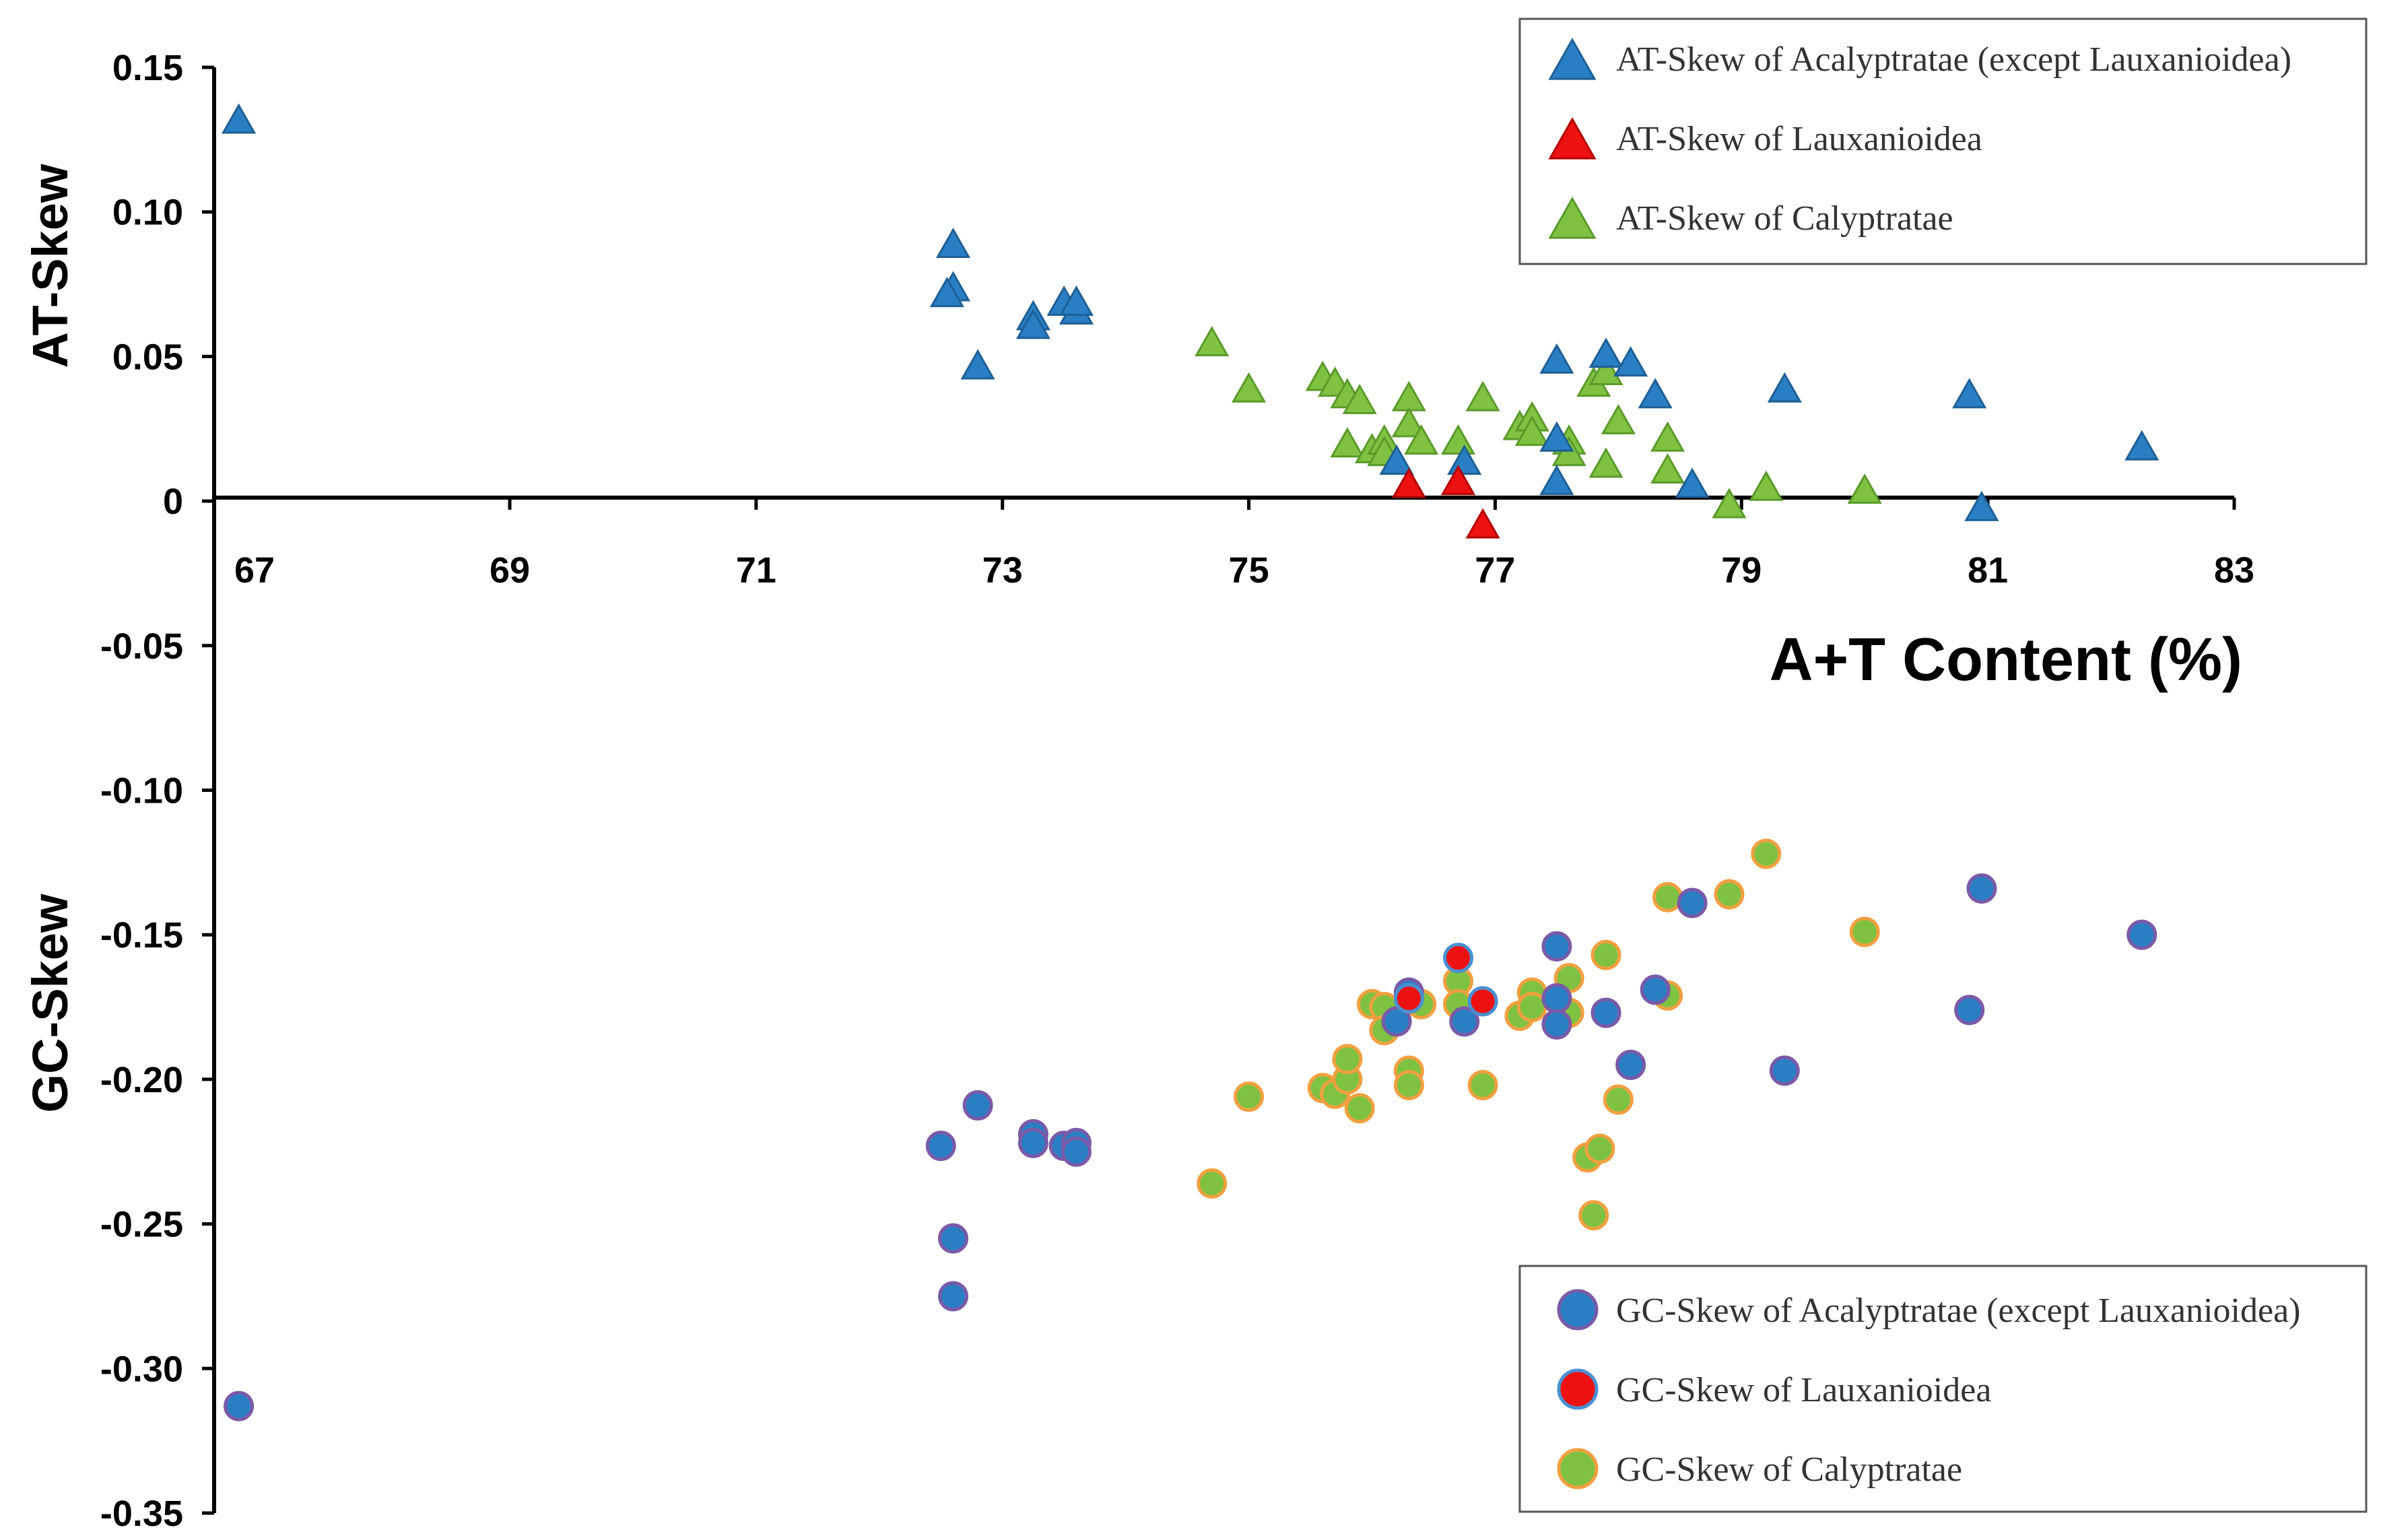  I want to click on x-tick-label: 81, so click(1988, 570).